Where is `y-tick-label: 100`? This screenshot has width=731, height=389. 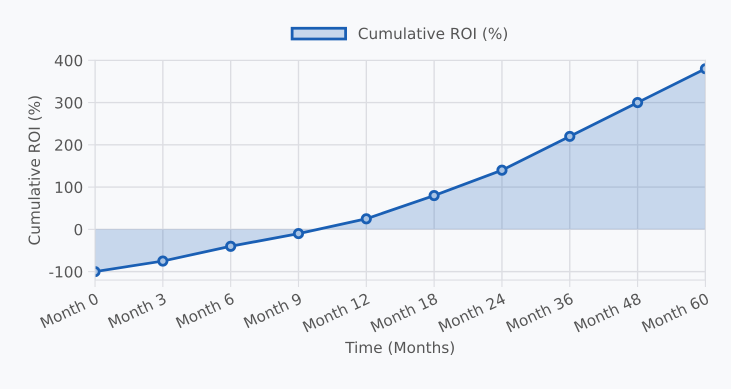 y-tick-label: 100 is located at coordinates (69, 188).